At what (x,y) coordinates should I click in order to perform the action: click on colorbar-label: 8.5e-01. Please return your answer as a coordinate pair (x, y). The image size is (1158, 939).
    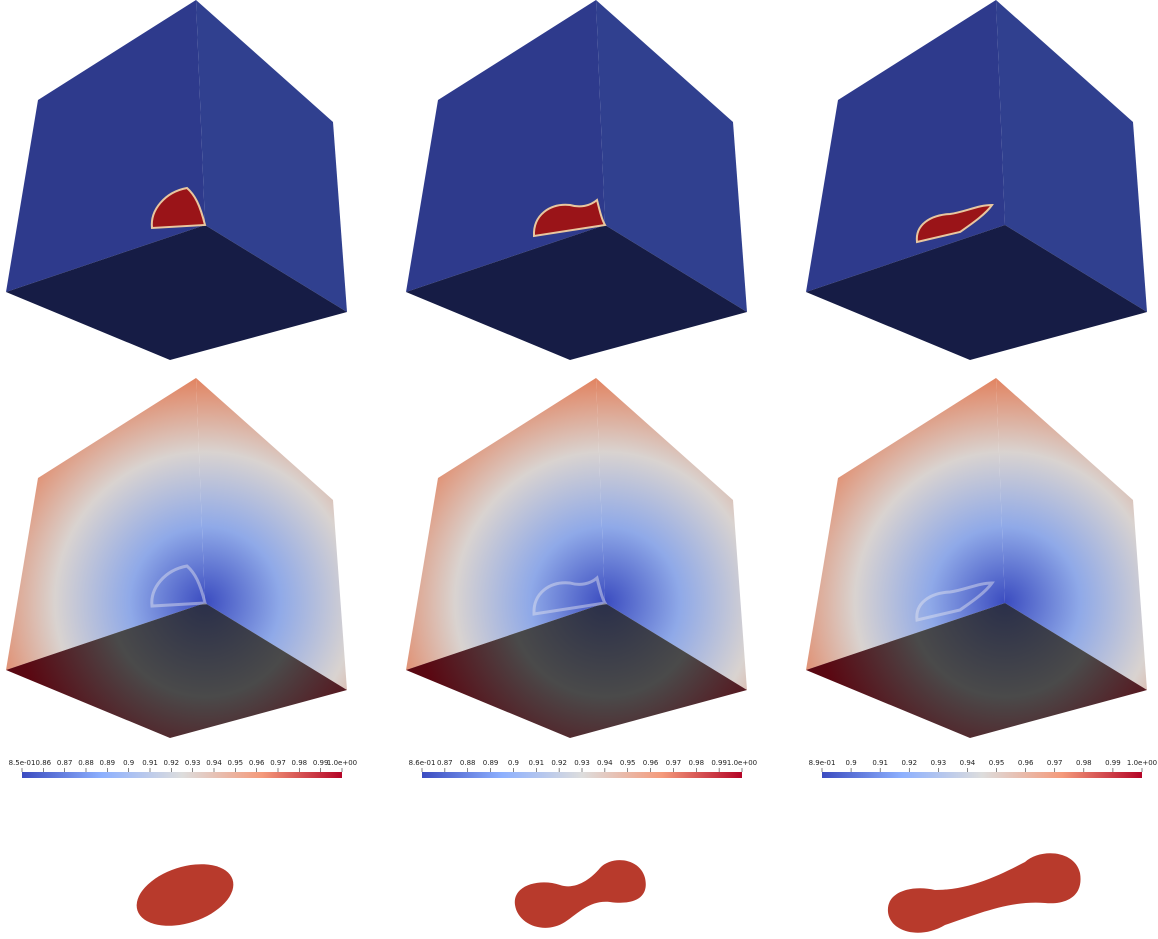
    Looking at the image, I should click on (22, 763).